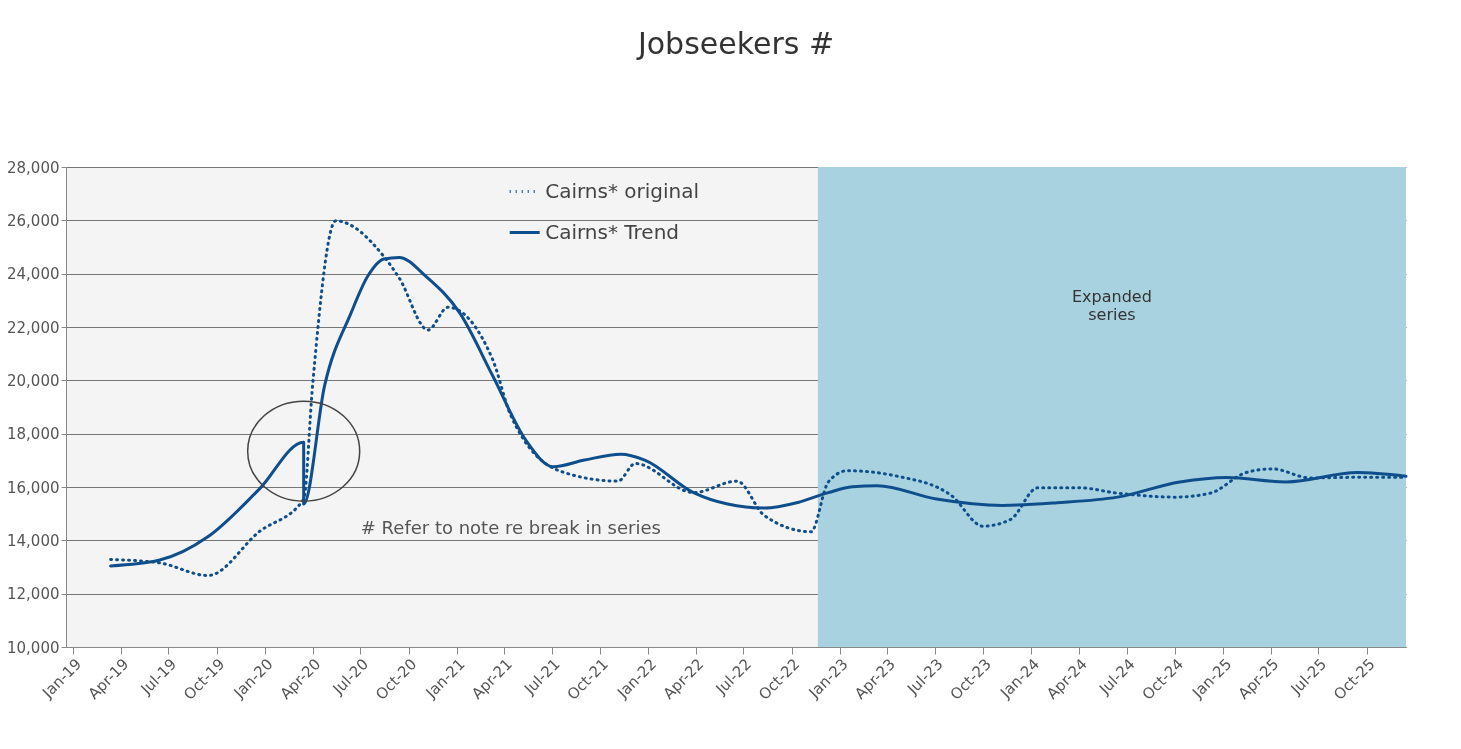  Describe the element at coordinates (612, 231) in the screenshot. I see `legend-label: Cairns* Trend` at that location.